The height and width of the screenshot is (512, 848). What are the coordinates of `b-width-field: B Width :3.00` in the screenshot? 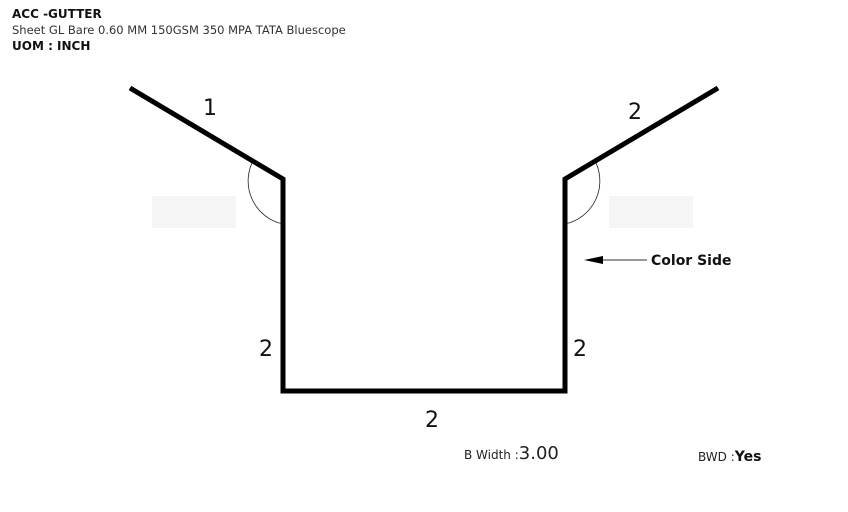 It's located at (511, 453).